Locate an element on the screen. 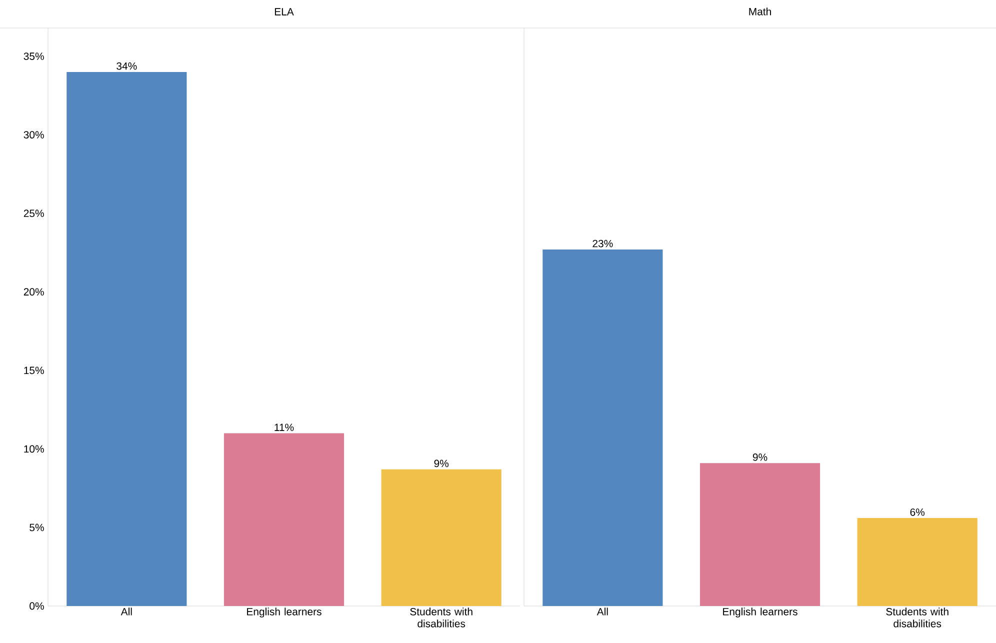  data-label: 23% is located at coordinates (602, 244).